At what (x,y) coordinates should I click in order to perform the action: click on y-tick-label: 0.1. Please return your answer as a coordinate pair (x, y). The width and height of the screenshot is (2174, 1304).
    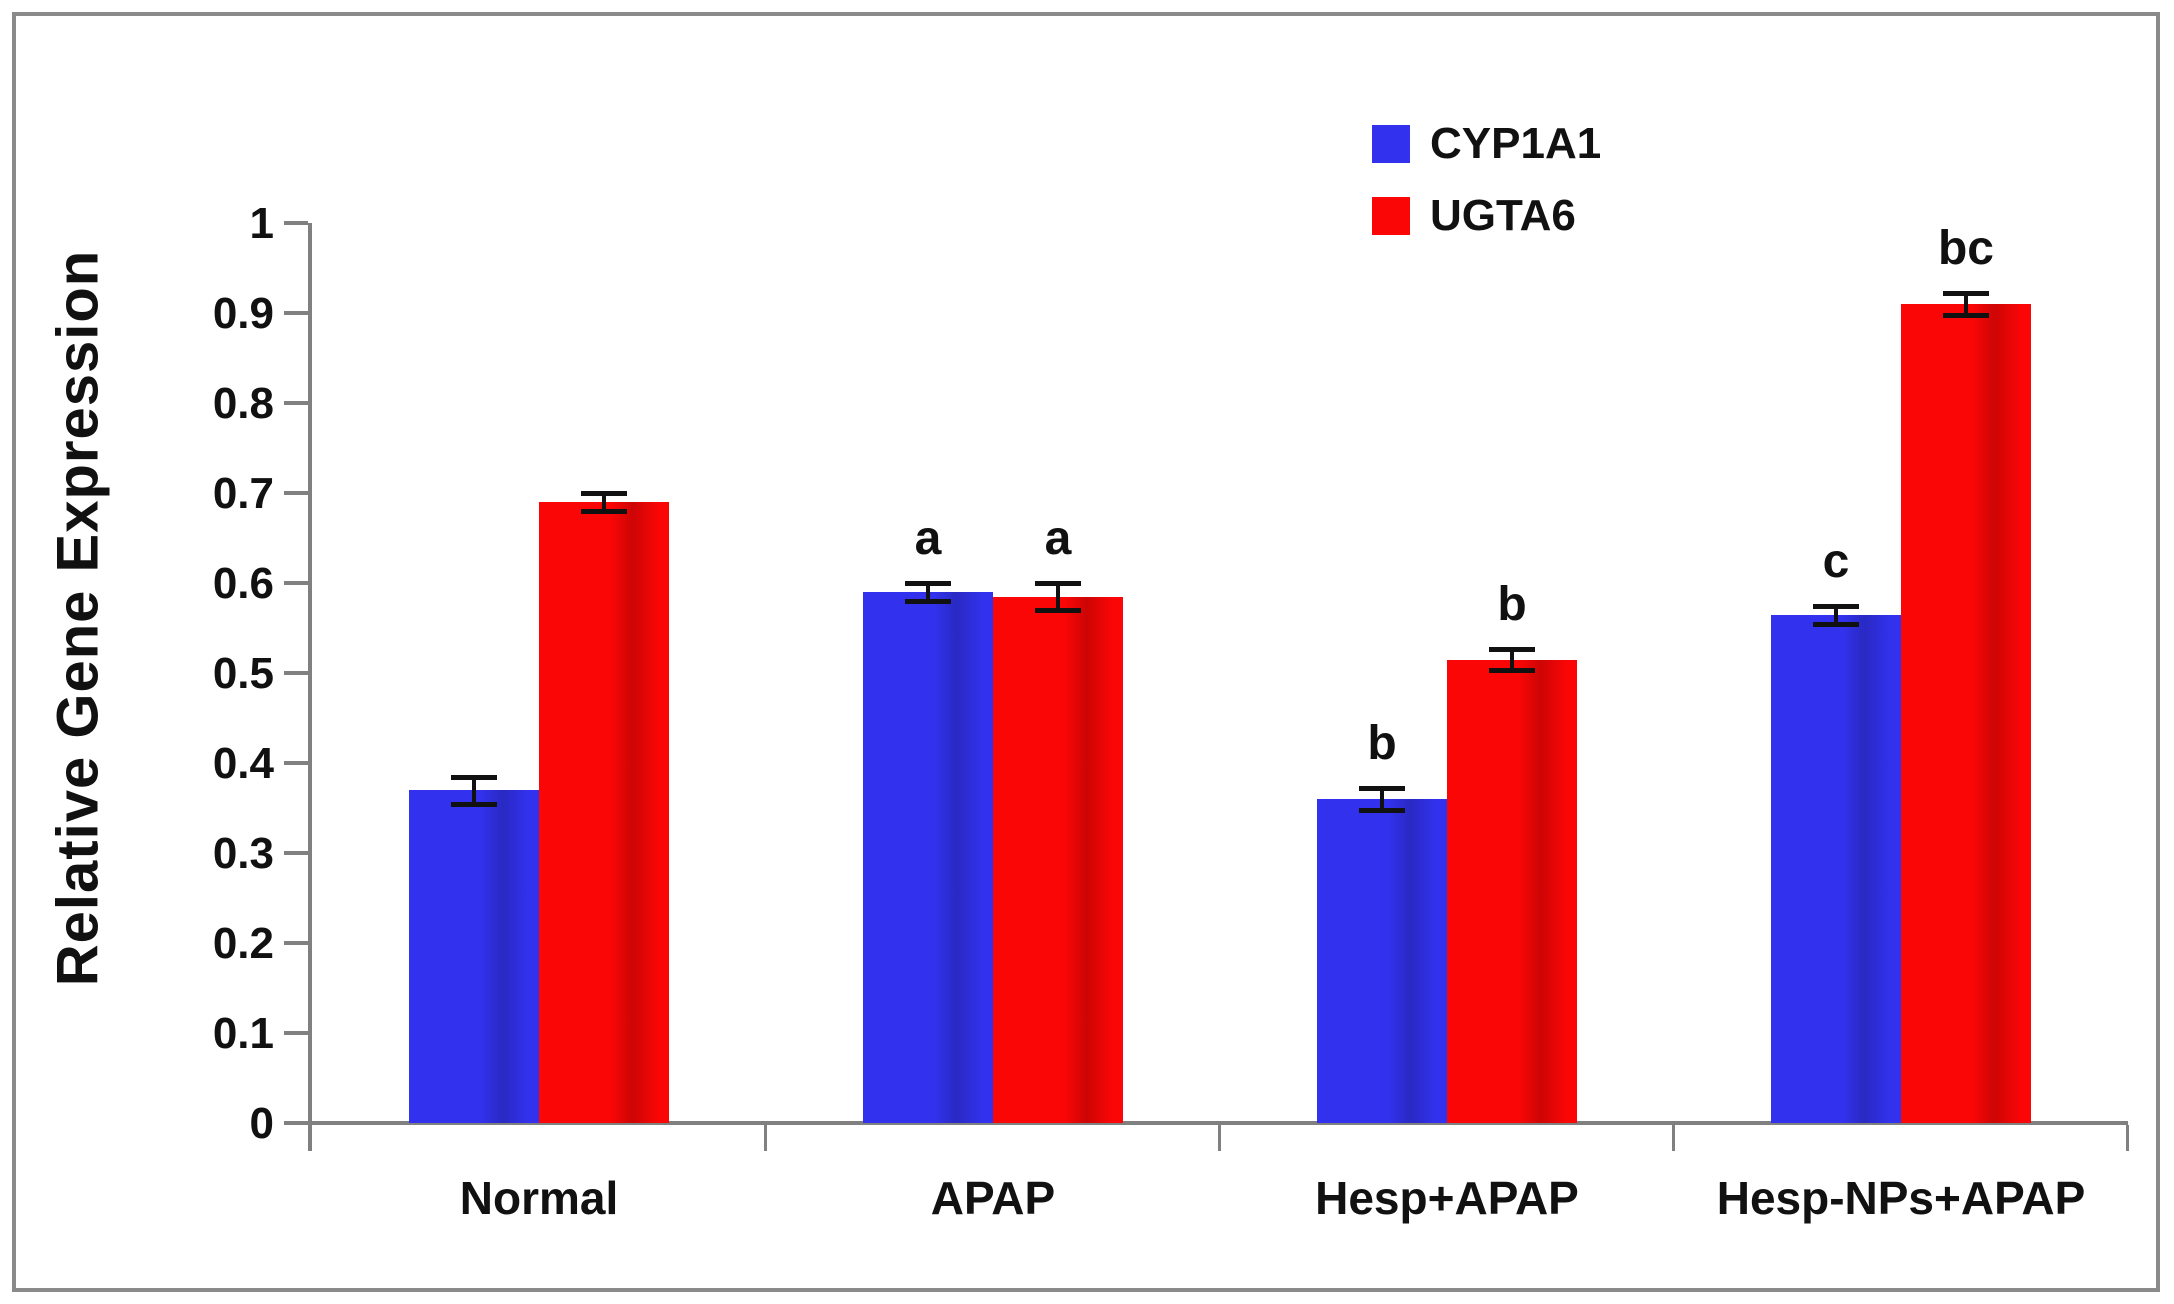
    Looking at the image, I should click on (243, 1033).